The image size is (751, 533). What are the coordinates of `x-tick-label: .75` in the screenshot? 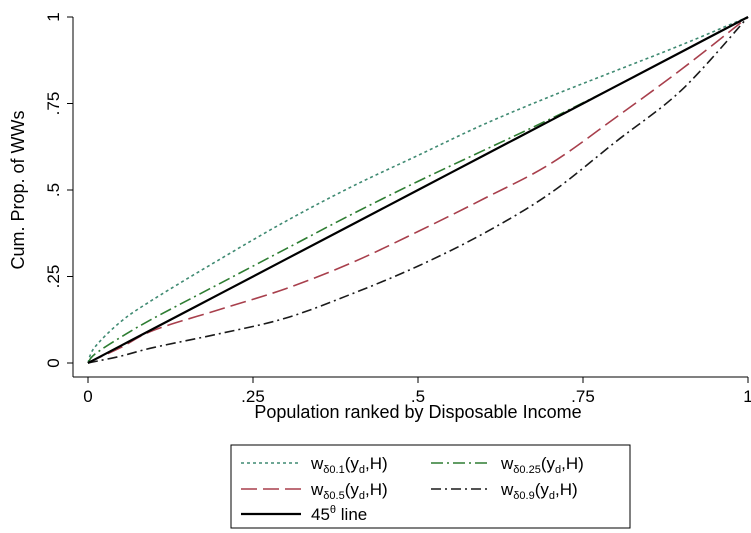 It's located at (583, 396).